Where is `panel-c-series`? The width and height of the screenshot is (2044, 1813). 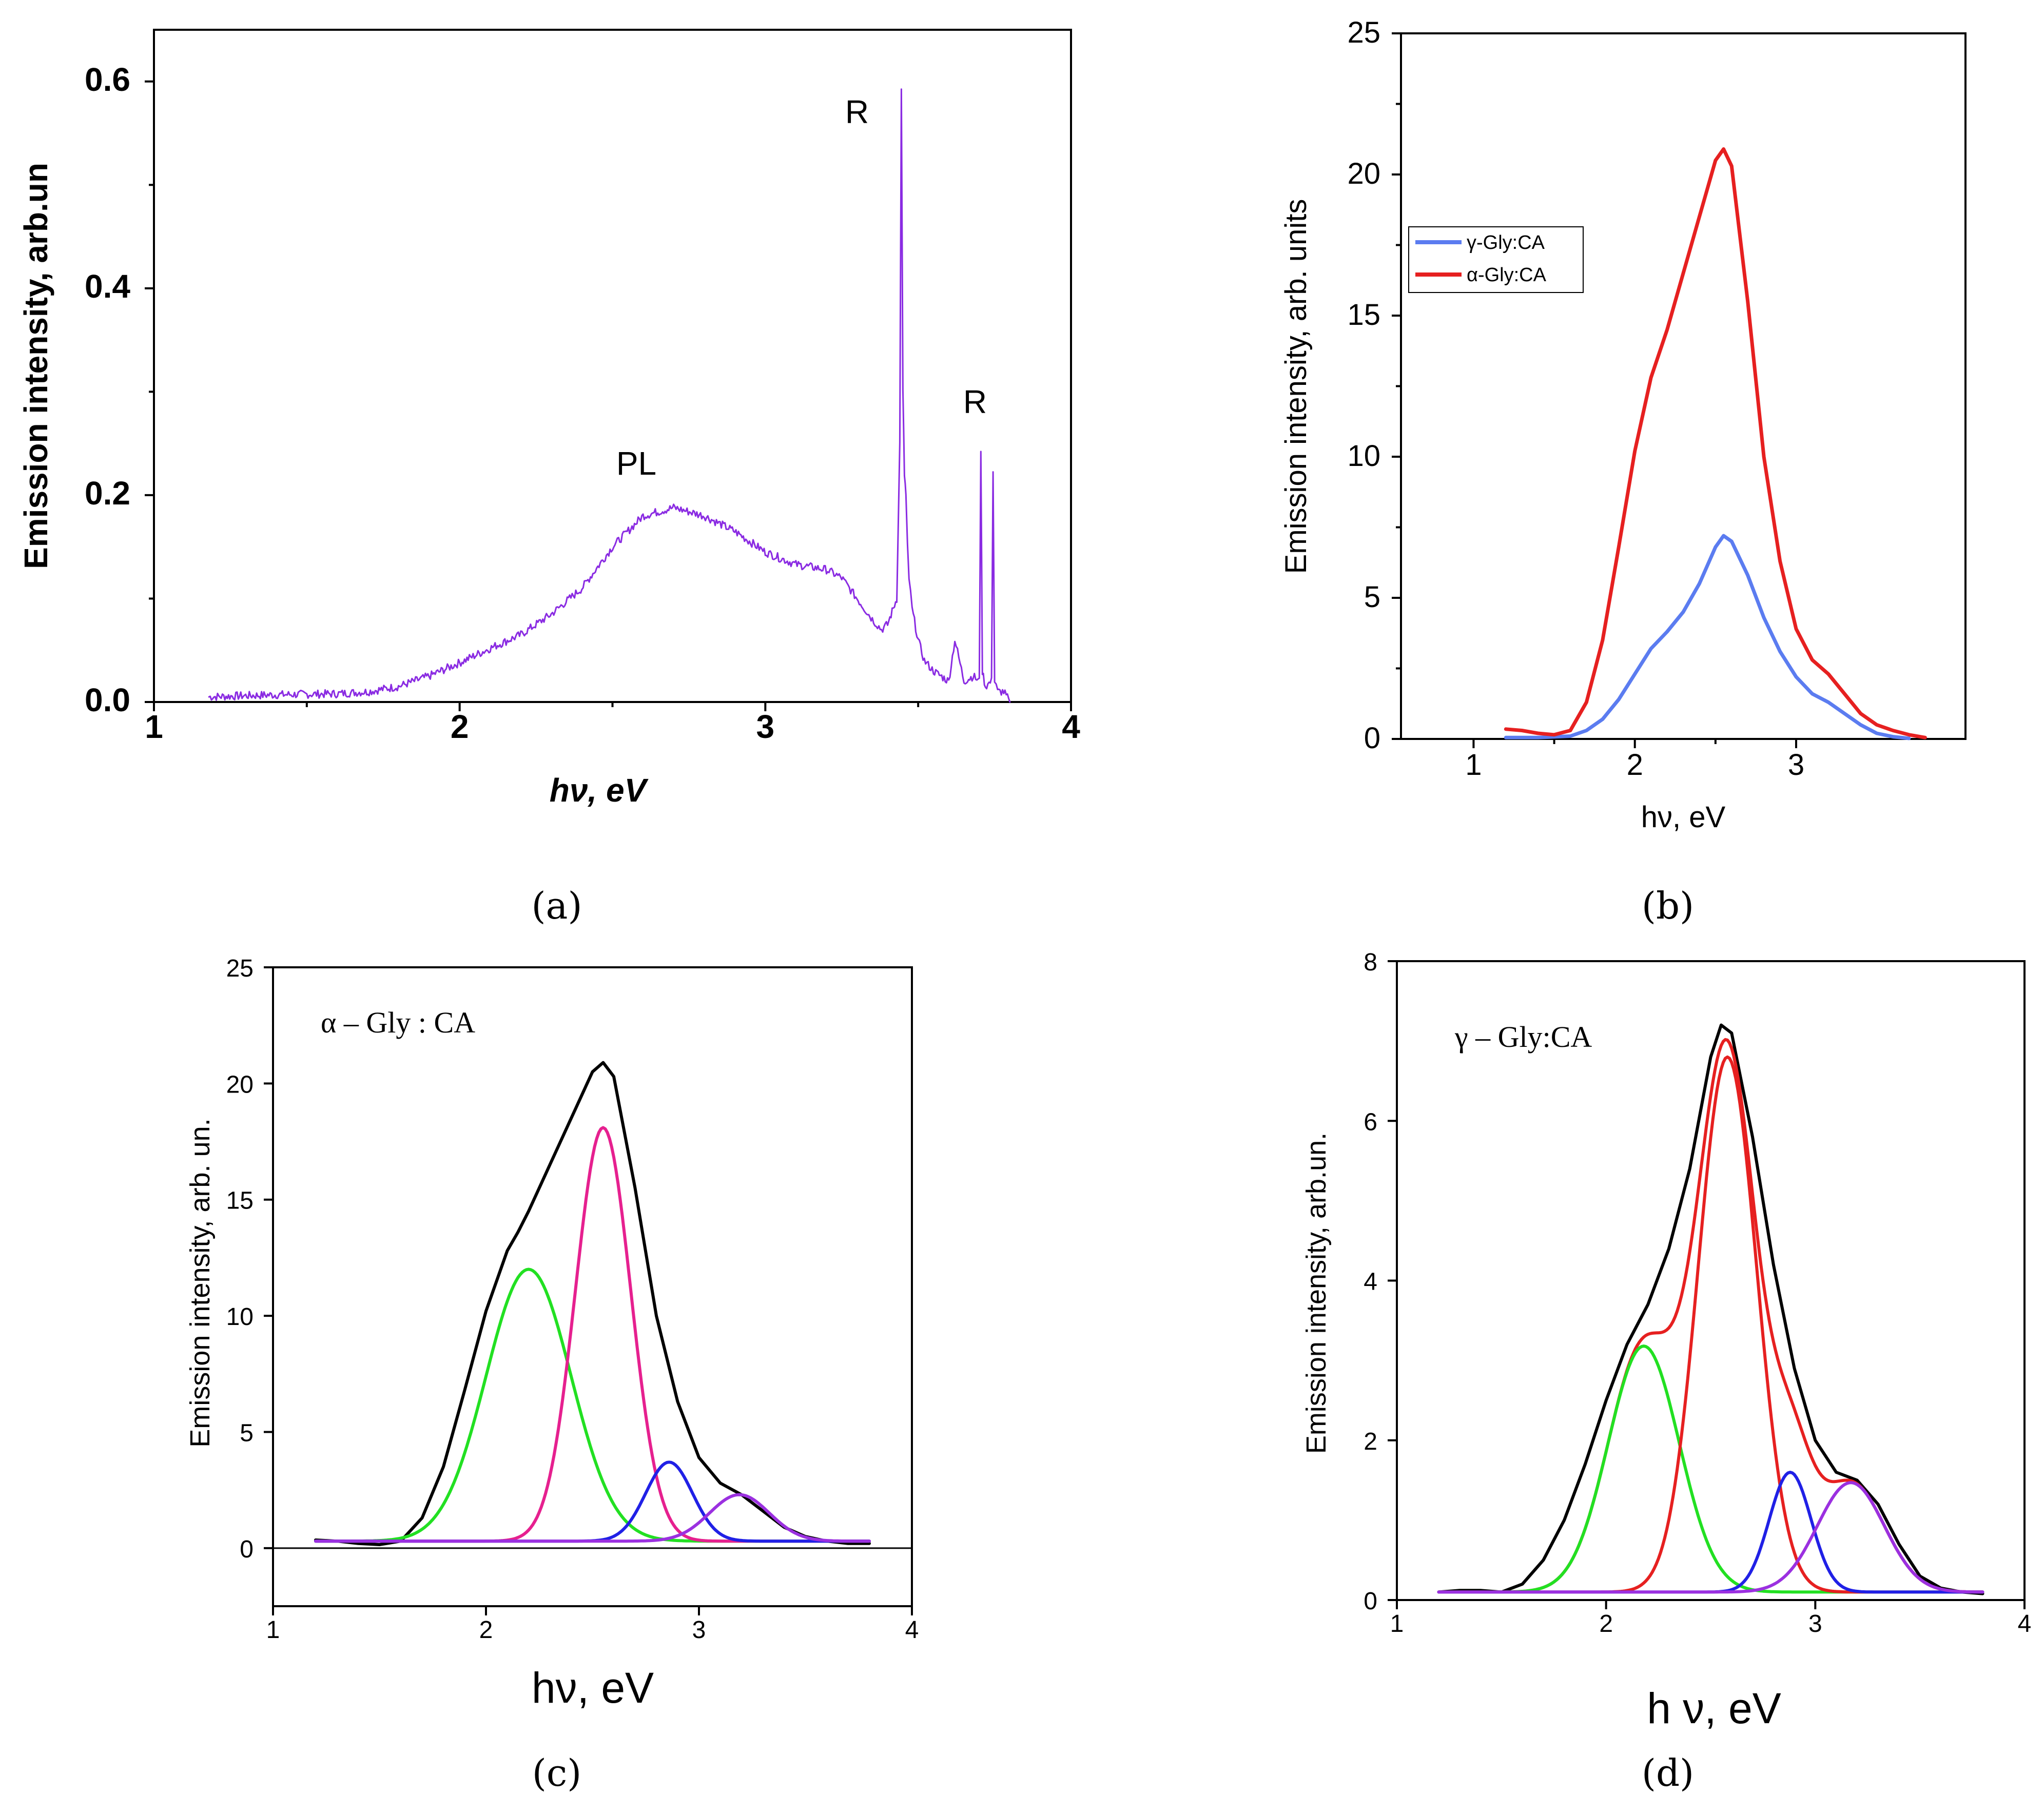
panel-c-series is located at coordinates (592, 1303).